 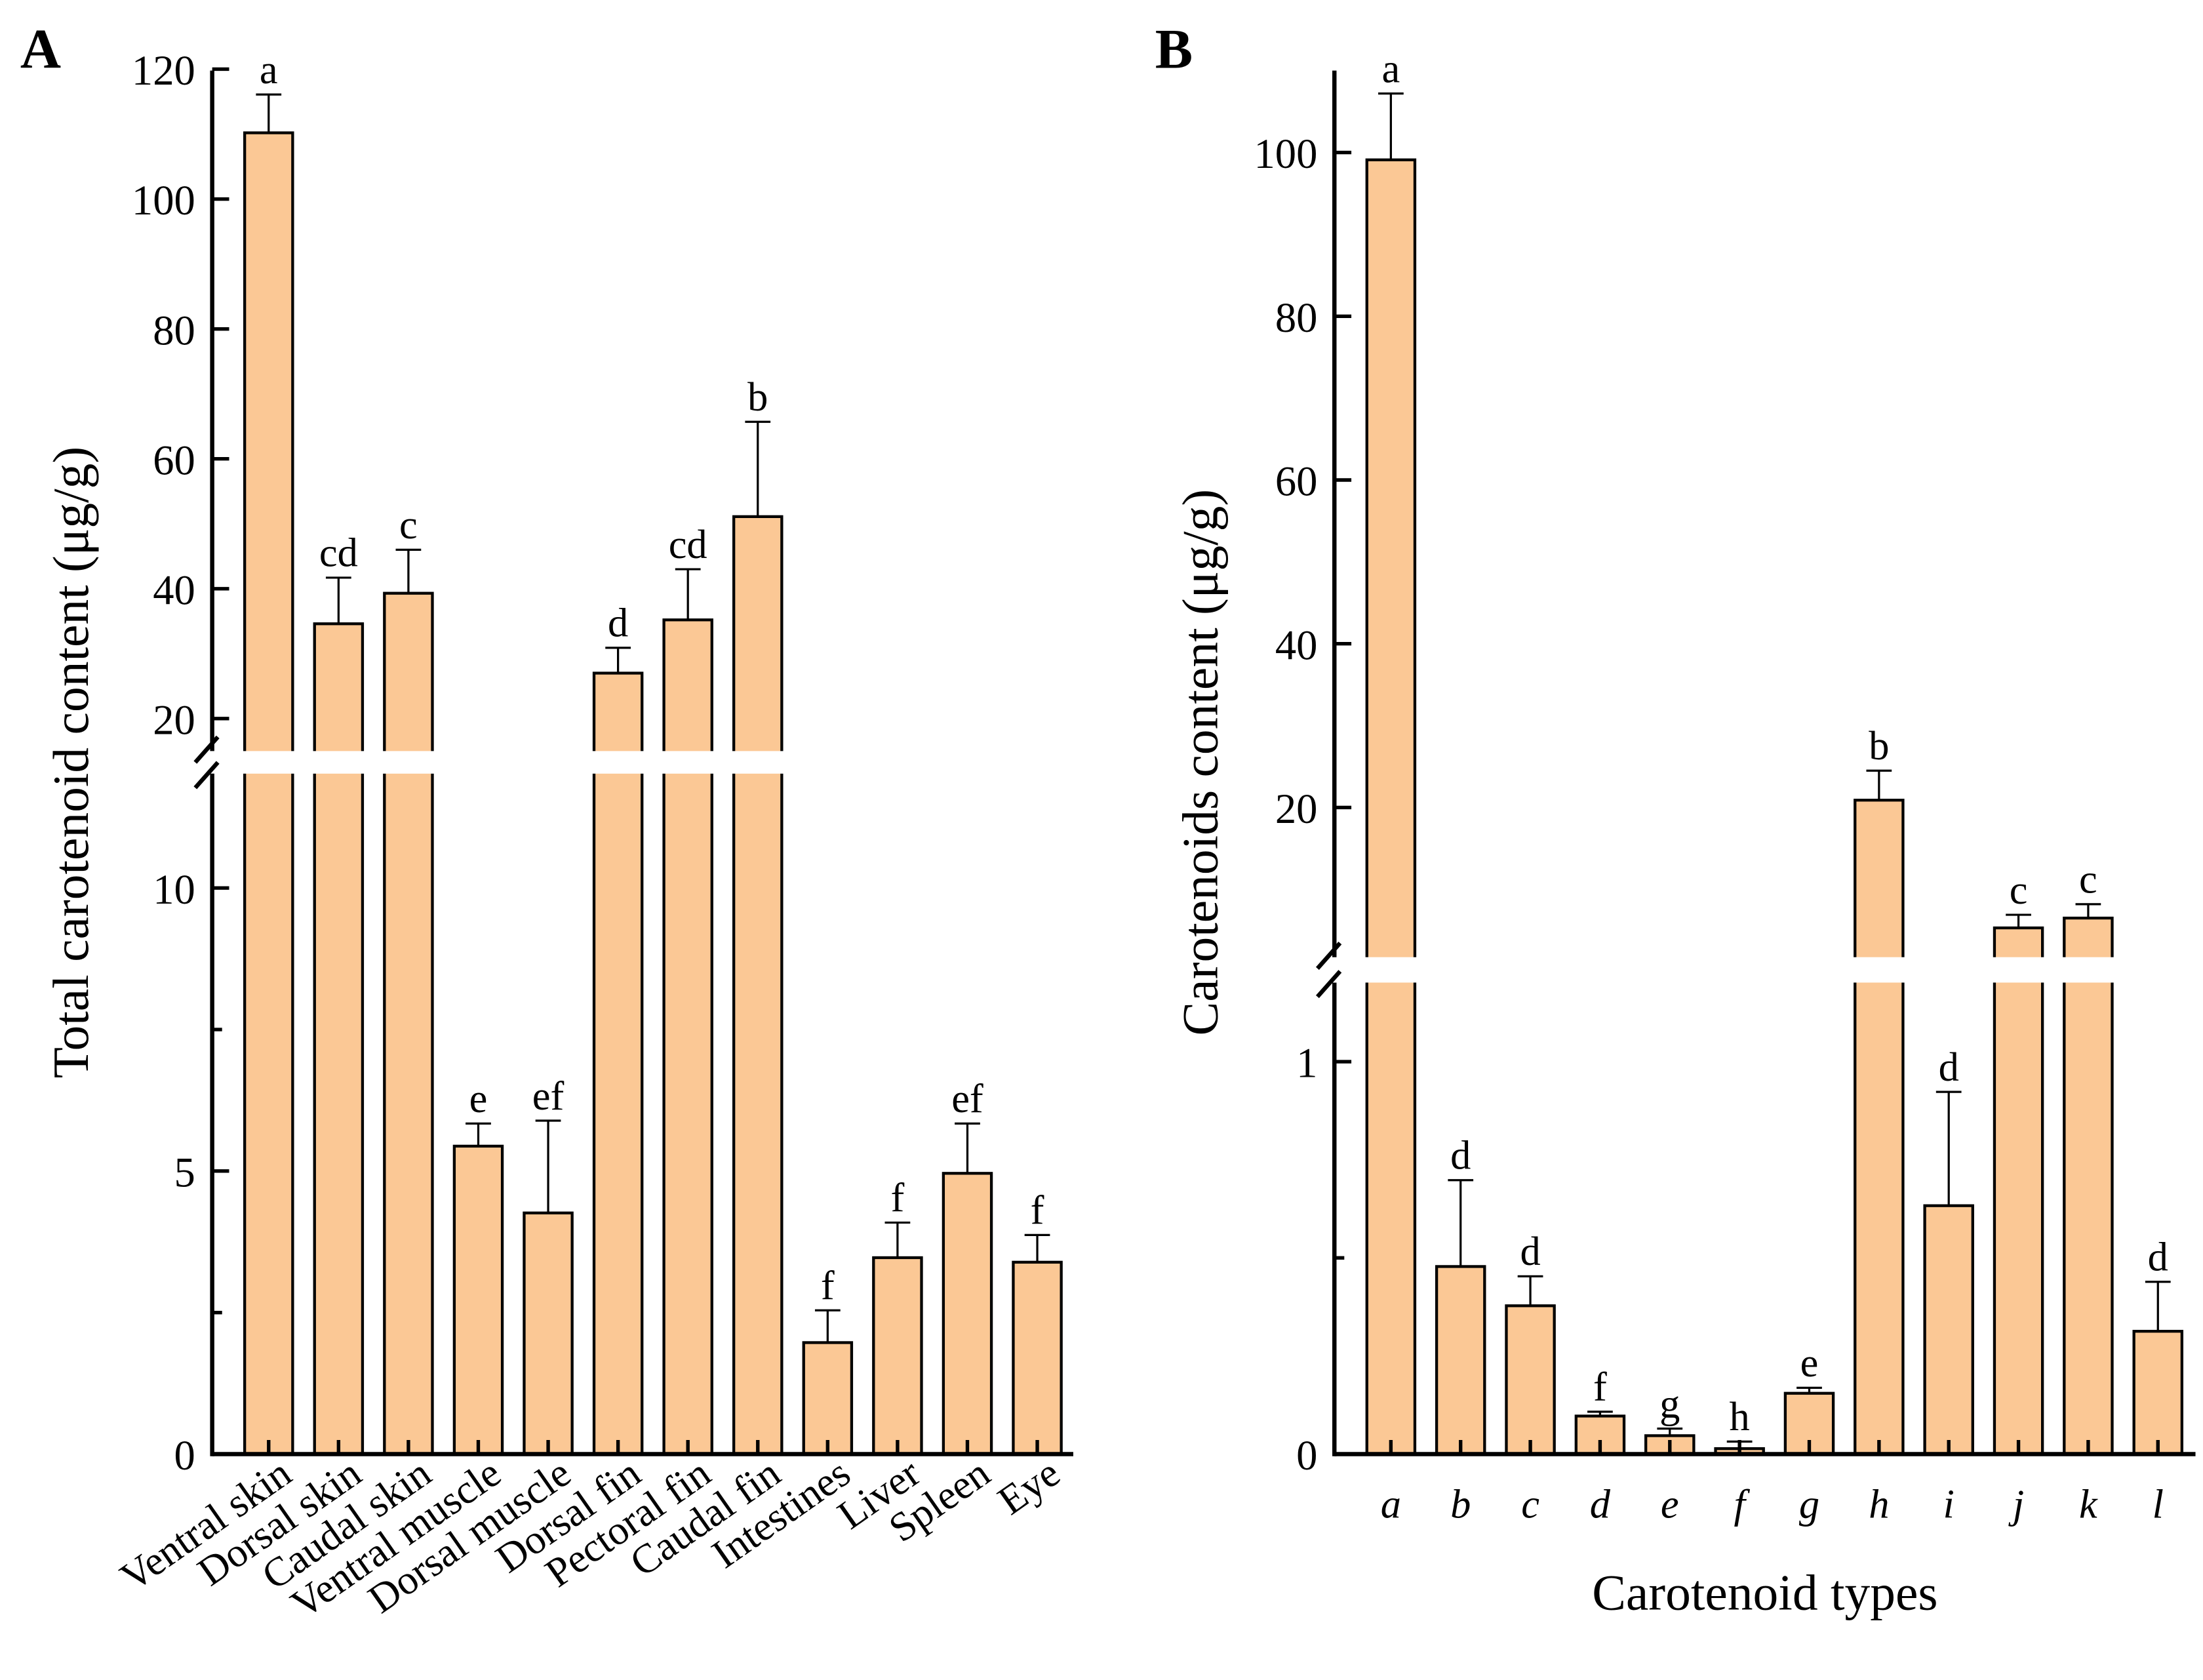 I want to click on x-axis-title: Carotenoid types, so click(x=1764, y=1592).